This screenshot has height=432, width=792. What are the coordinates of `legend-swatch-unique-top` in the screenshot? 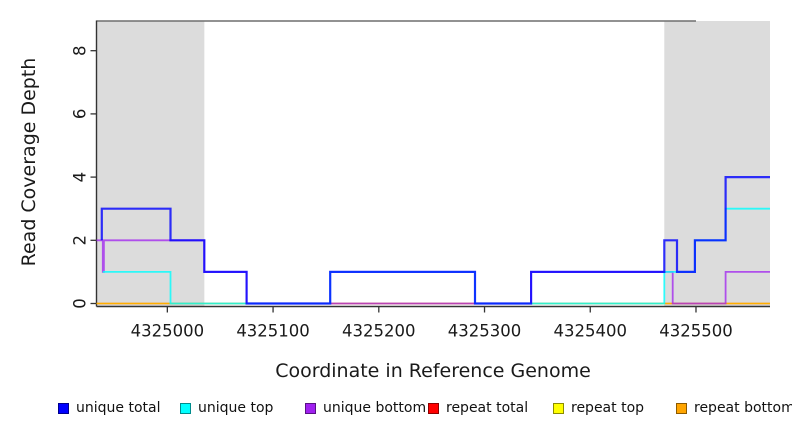 It's located at (185, 408).